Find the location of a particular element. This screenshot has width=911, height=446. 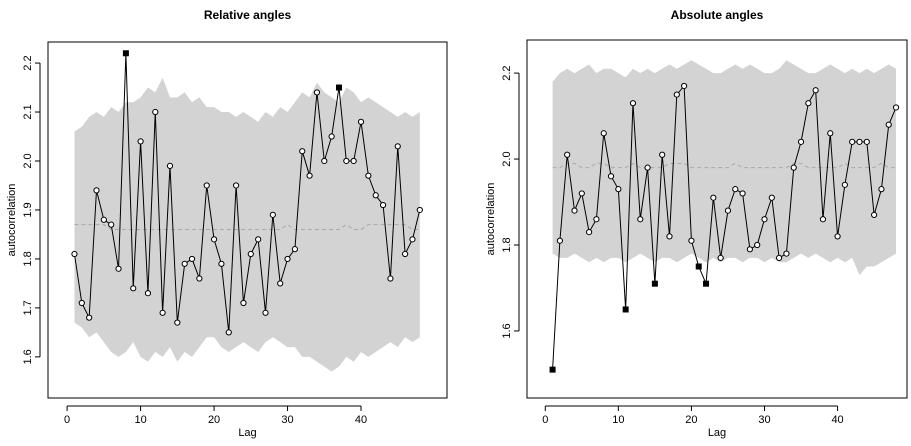

y-axis-label: autocorrelation is located at coordinates (12, 220).